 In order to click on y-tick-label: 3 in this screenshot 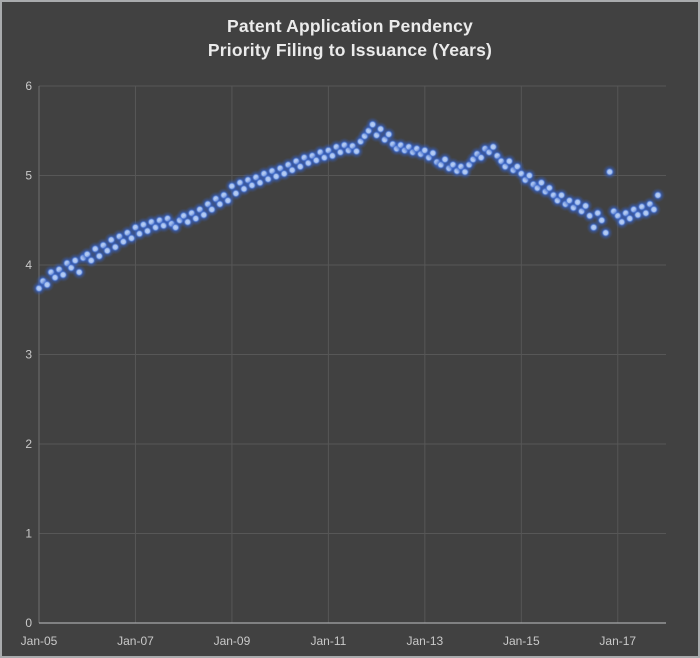, I will do `click(28, 355)`.